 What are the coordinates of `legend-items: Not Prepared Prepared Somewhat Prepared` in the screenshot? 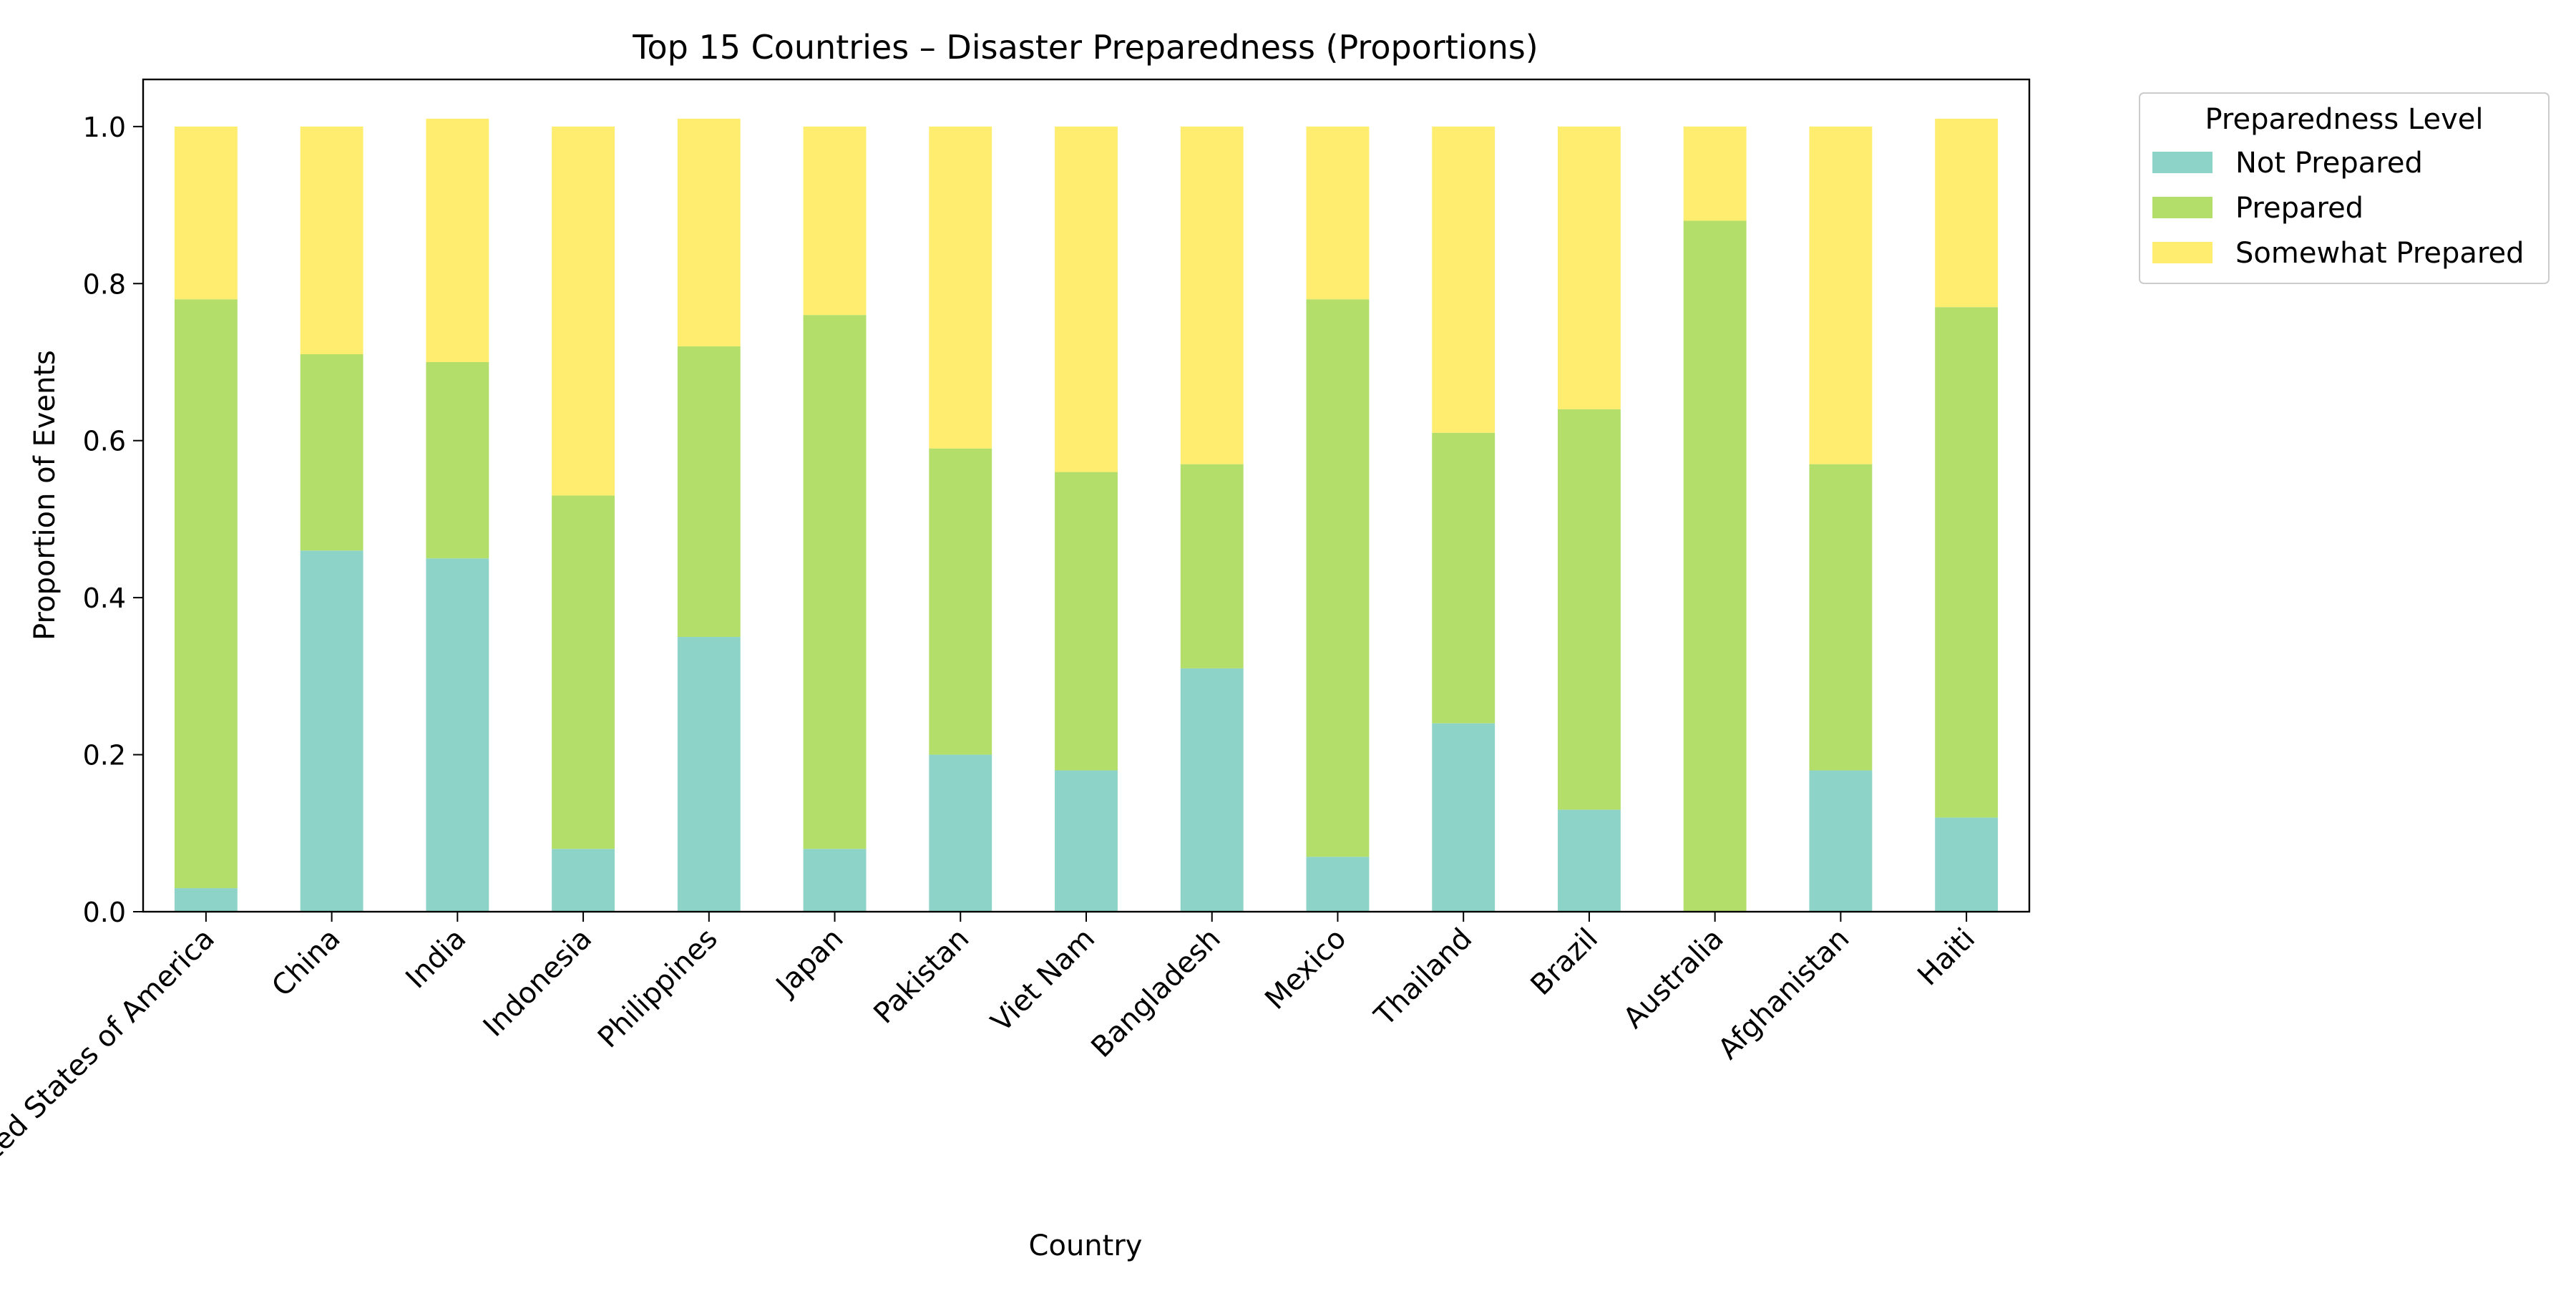 It's located at (2338, 208).